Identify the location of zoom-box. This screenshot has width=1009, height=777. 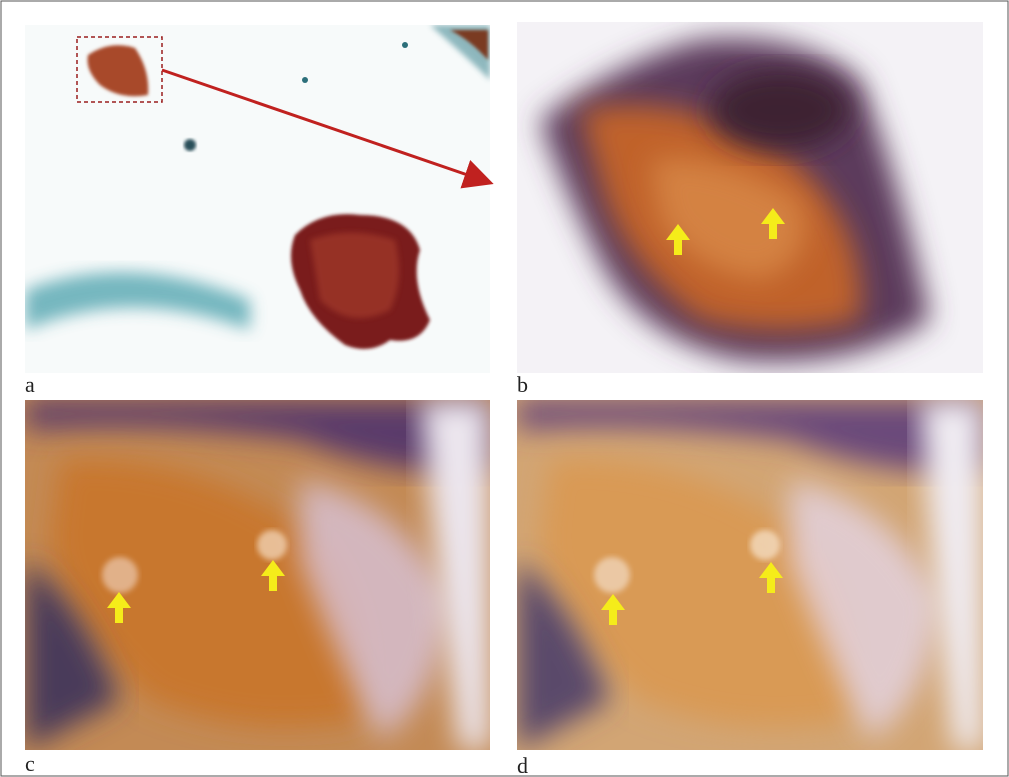
(119, 69).